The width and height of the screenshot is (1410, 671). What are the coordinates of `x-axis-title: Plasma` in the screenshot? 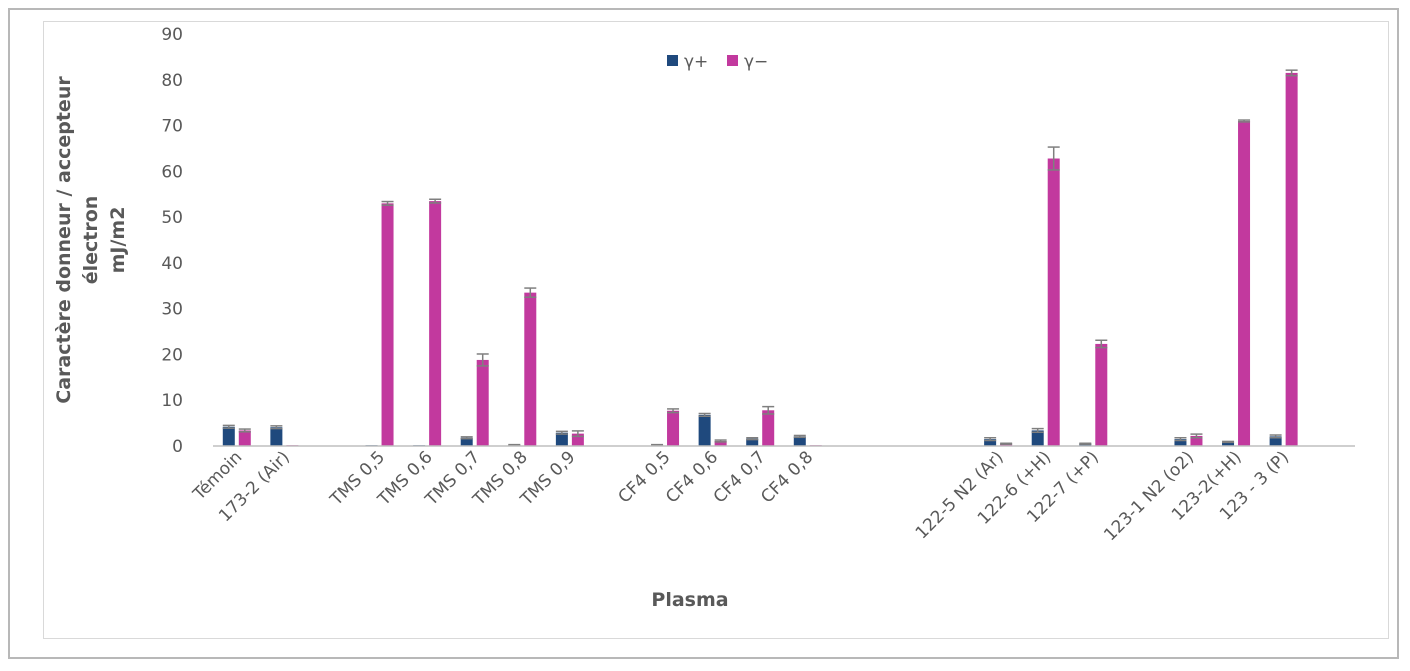 It's located at (689, 600).